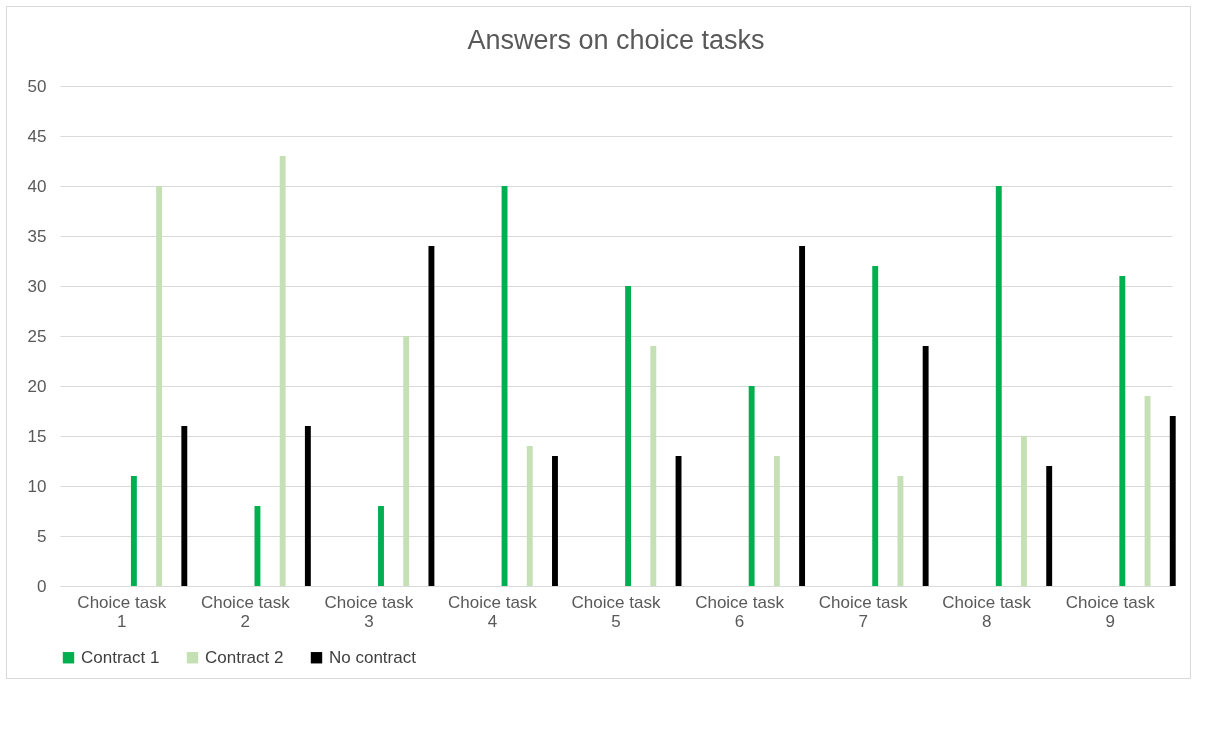  What do you see at coordinates (37, 136) in the screenshot?
I see `y-tick-label: 45` at bounding box center [37, 136].